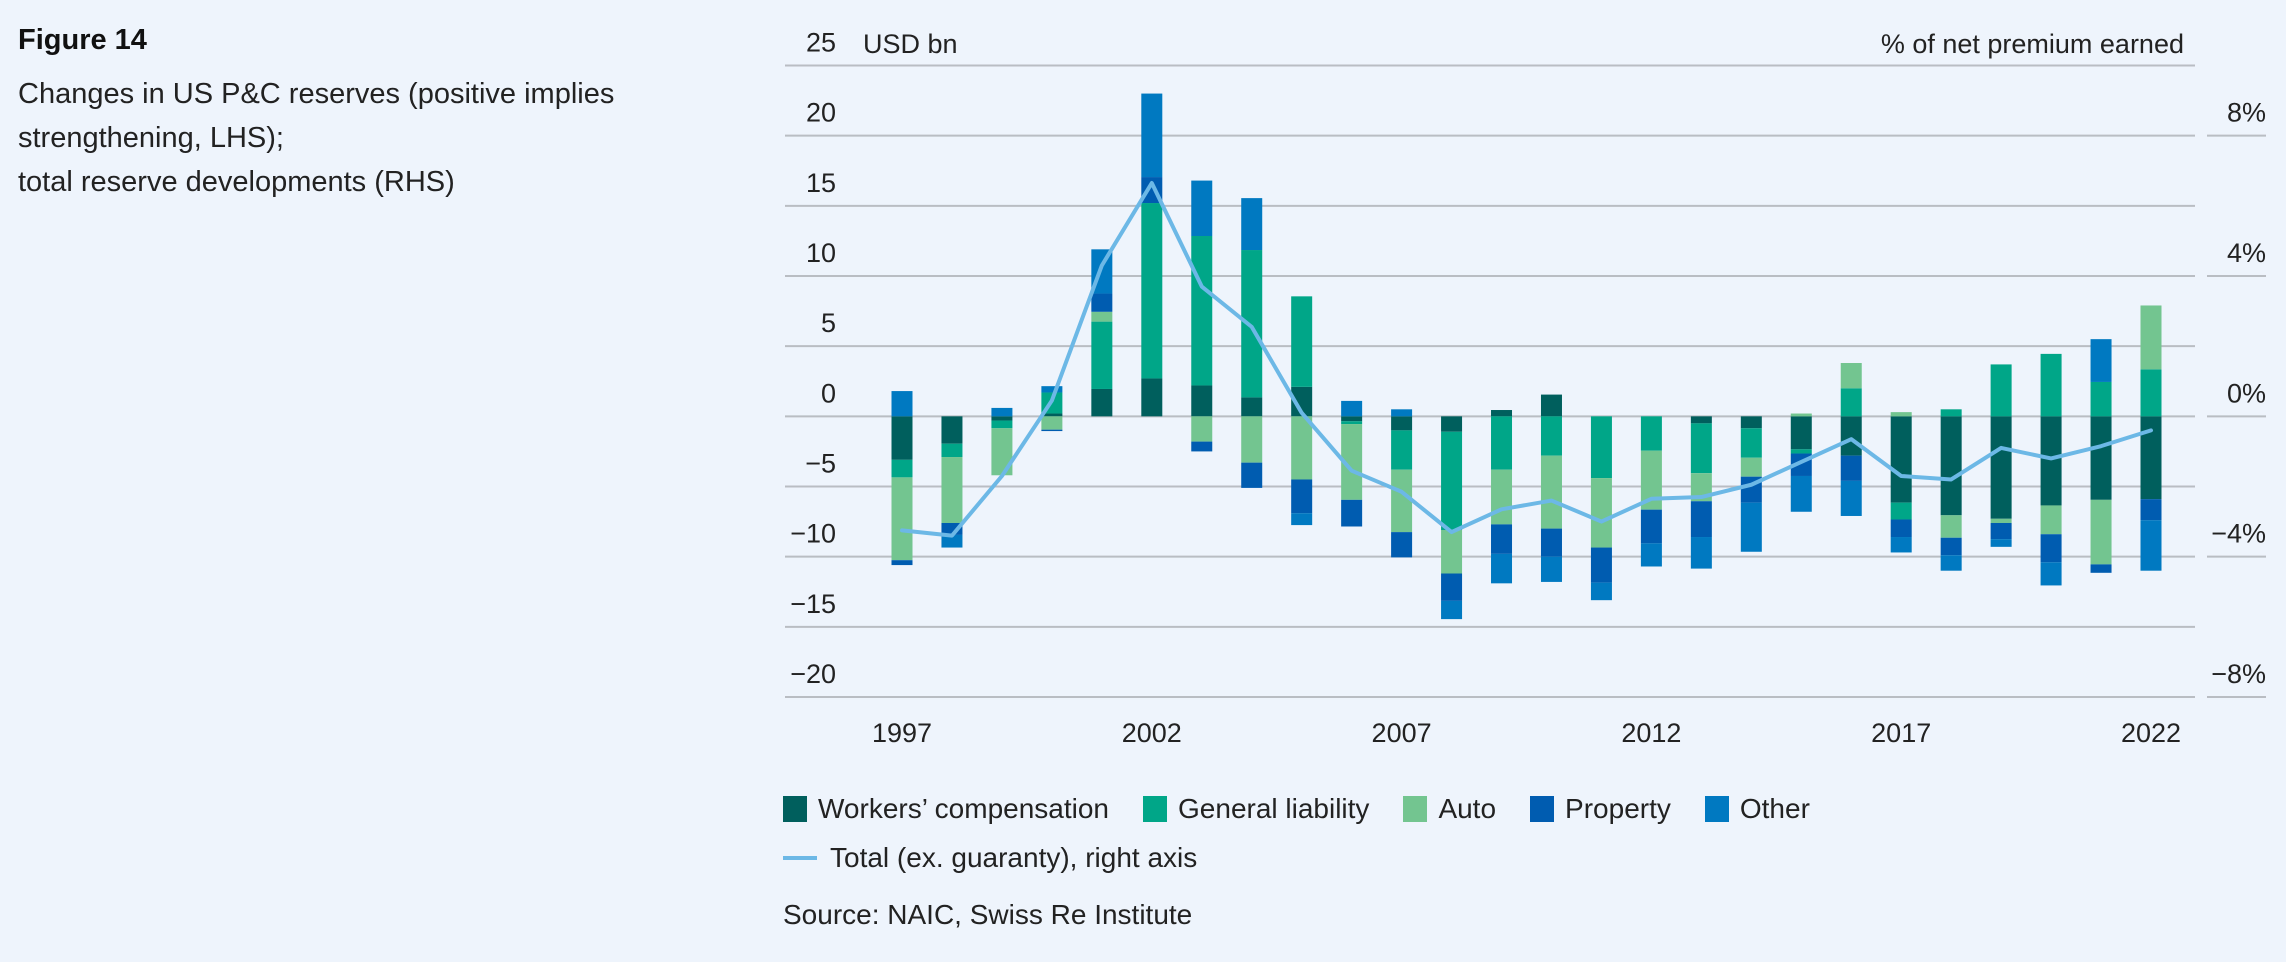 Image resolution: width=2286 pixels, height=962 pixels. I want to click on legend-item-total-line: Total (ex. guaranty), right axis, so click(990, 858).